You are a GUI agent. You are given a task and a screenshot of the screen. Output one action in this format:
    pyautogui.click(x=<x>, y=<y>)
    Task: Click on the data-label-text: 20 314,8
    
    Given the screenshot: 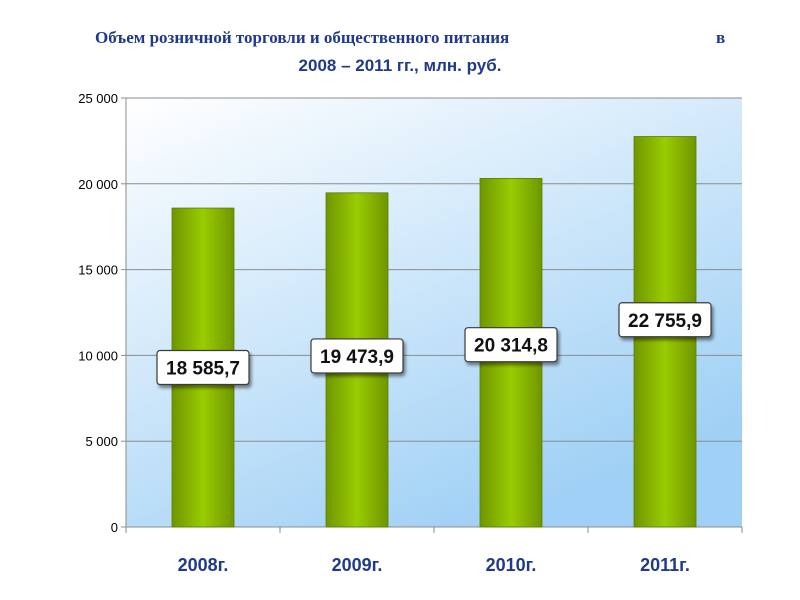 What is the action you would take?
    pyautogui.click(x=511, y=346)
    